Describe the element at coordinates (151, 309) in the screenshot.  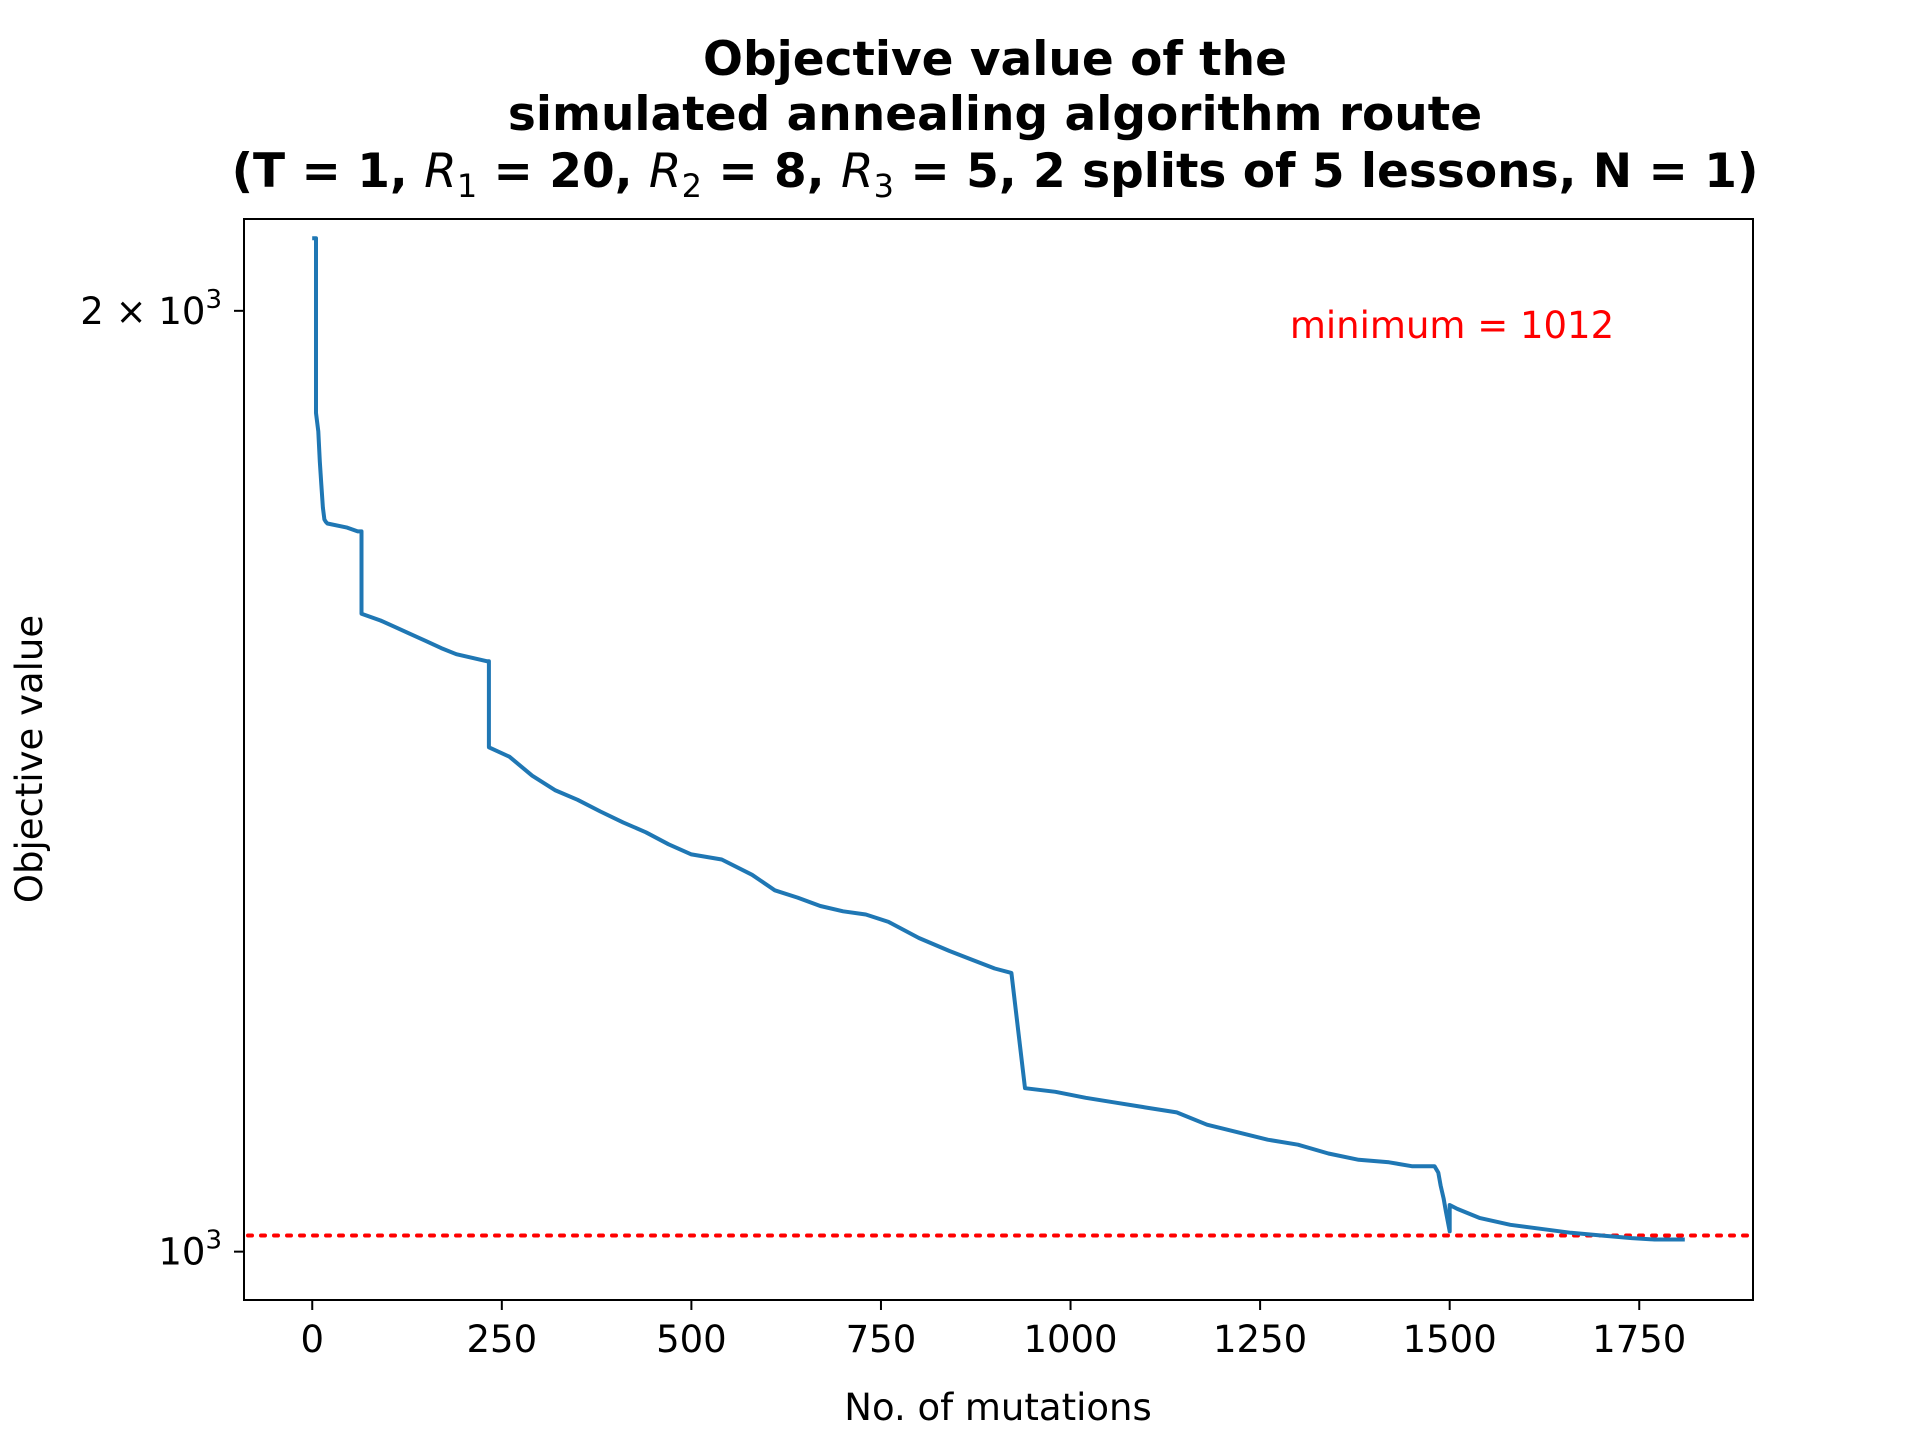
I see `y-tick-label: 2 × 10³` at that location.